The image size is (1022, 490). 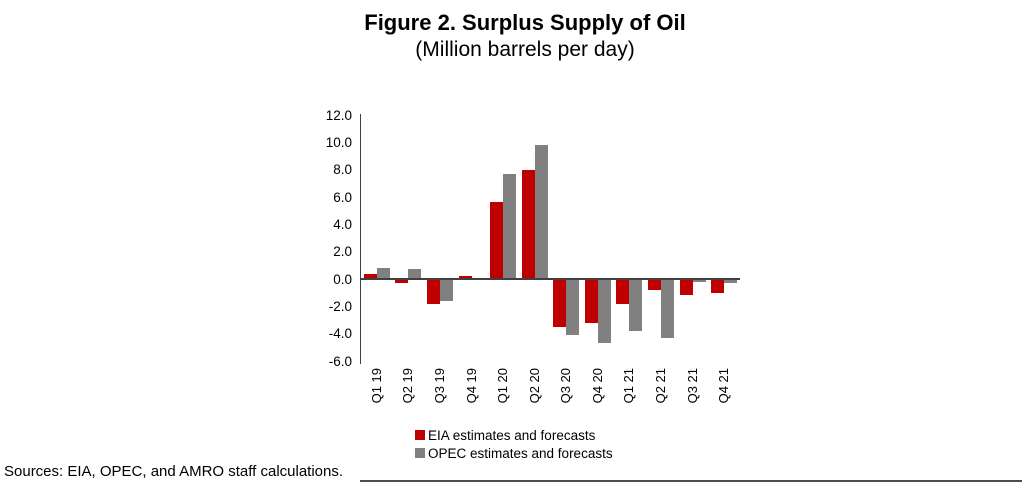 What do you see at coordinates (340, 334) in the screenshot?
I see `y-tick-label: -4.0` at bounding box center [340, 334].